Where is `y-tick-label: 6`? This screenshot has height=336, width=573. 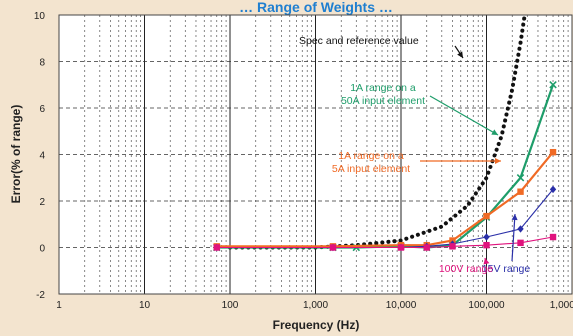 y-tick-label: 6 is located at coordinates (42, 109).